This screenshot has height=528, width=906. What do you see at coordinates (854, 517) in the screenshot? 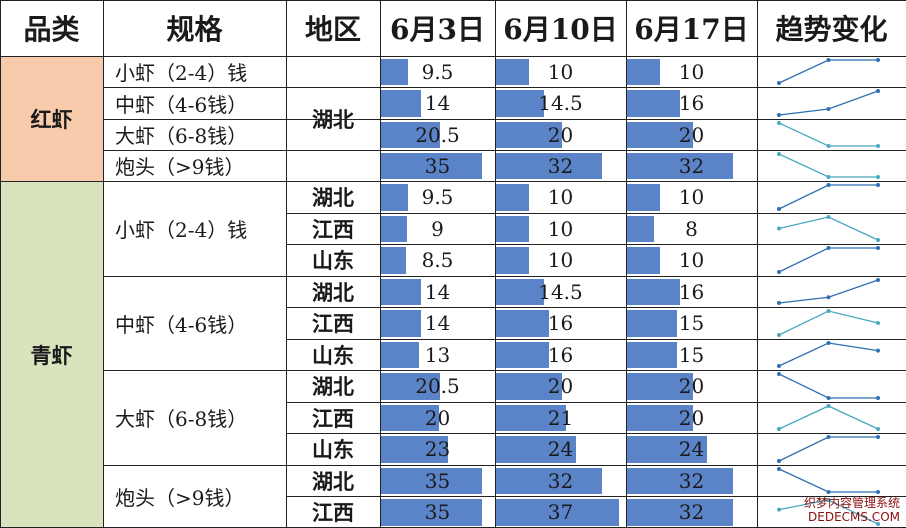
I see `watermark-line2: DEDECMS.COM` at bounding box center [854, 517].